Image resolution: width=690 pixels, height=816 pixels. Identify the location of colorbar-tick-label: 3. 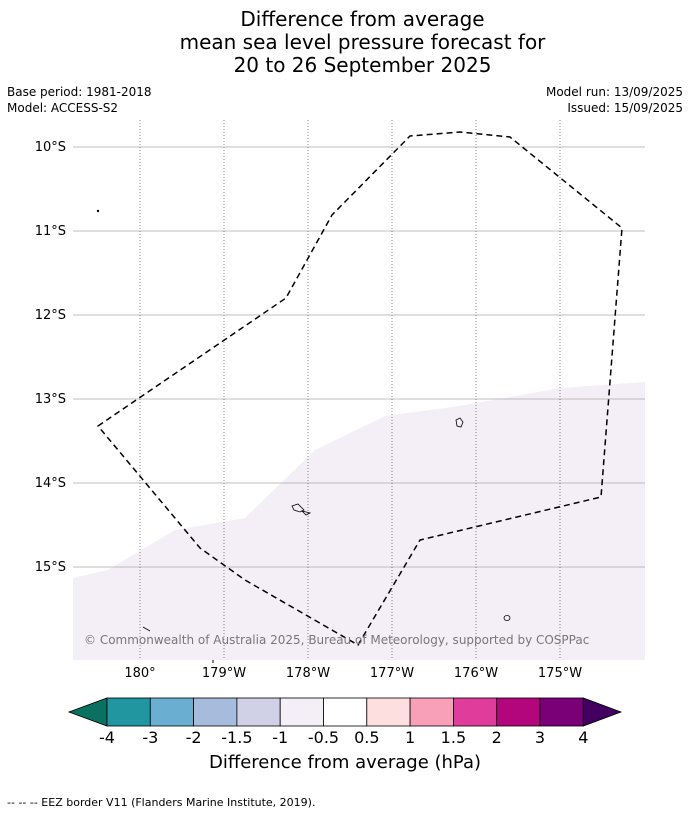
(540, 737).